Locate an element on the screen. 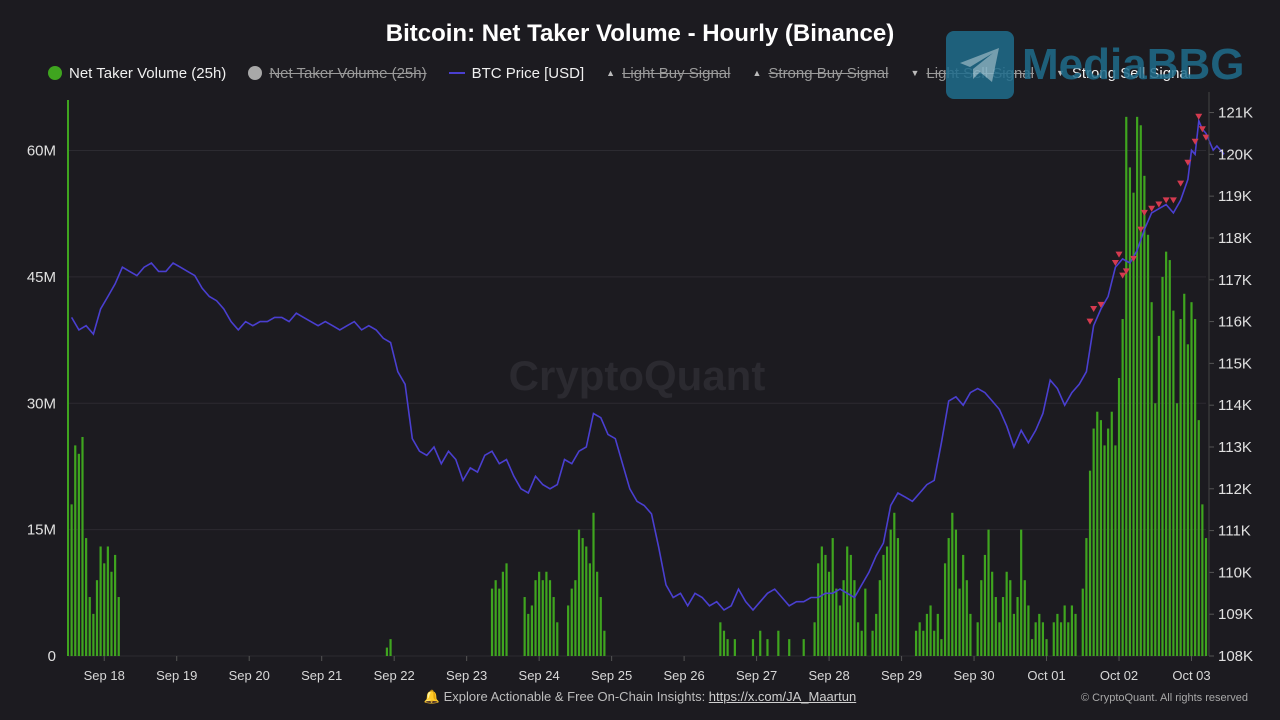 The width and height of the screenshot is (1280, 720). y-left-tick-label: 15M is located at coordinates (41, 530).